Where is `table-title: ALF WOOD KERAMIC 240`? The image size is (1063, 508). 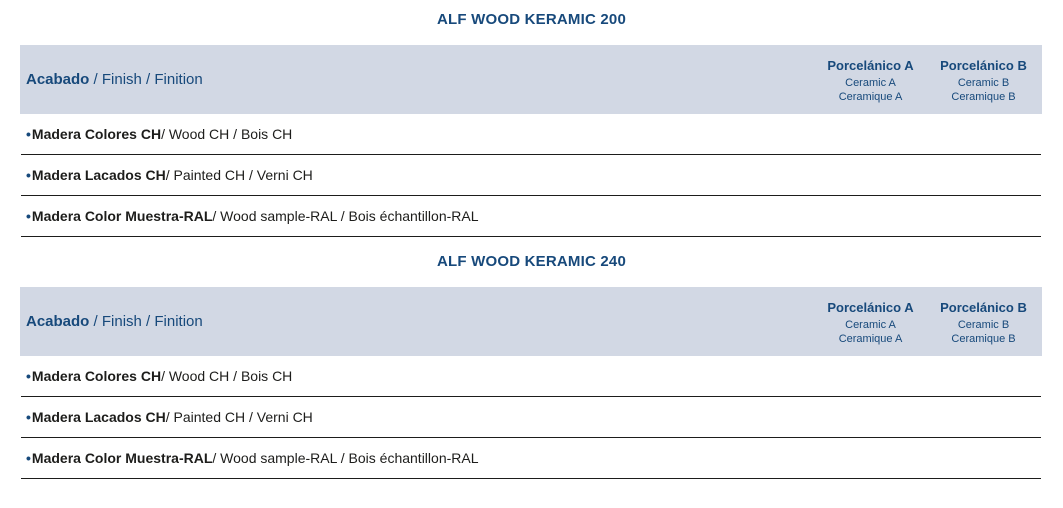 table-title: ALF WOOD KERAMIC 240 is located at coordinates (531, 261).